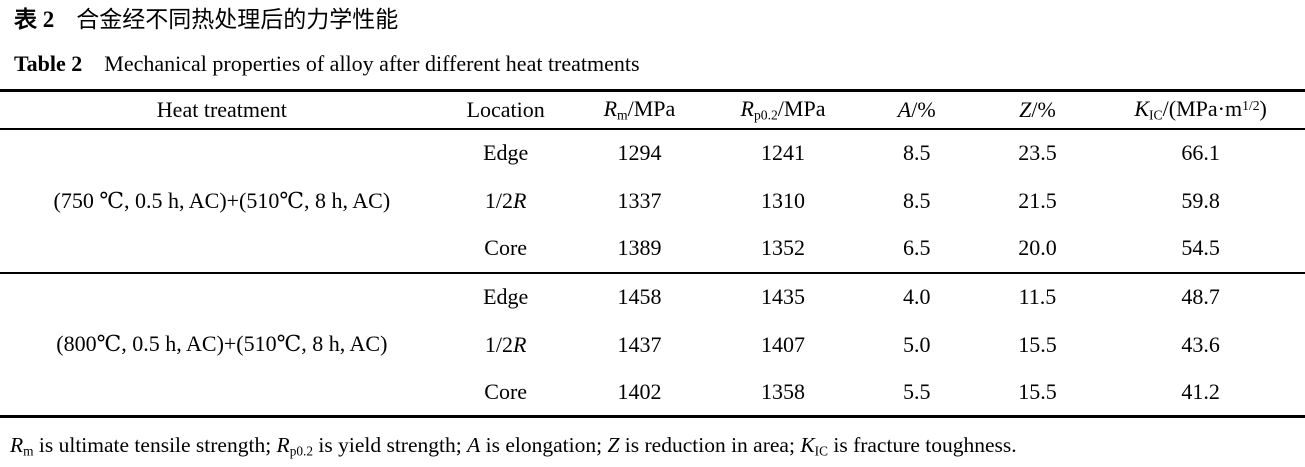  What do you see at coordinates (283, 445) in the screenshot?
I see `symbol-rp02: R` at bounding box center [283, 445].